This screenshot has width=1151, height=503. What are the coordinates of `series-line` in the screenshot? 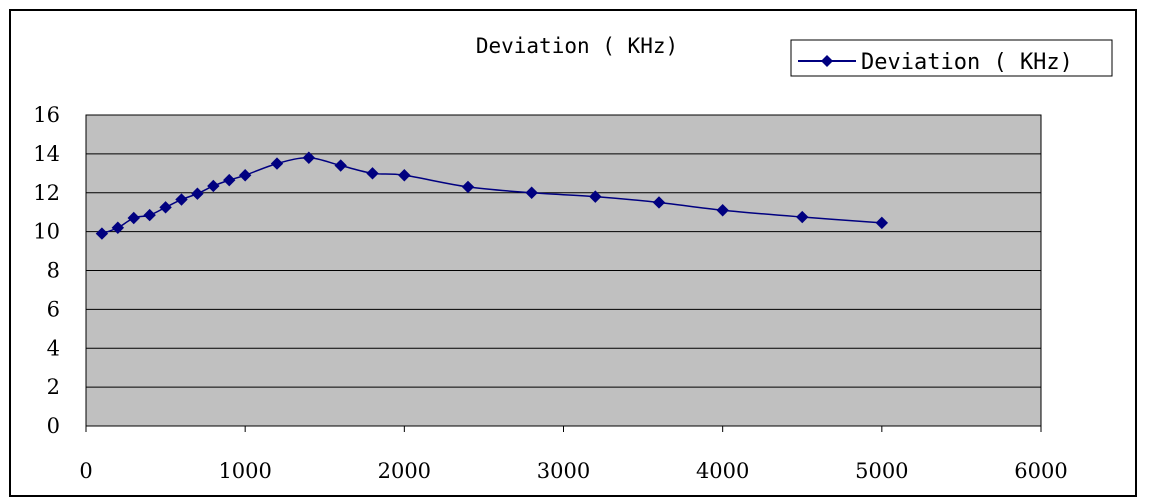 It's located at (491, 196).